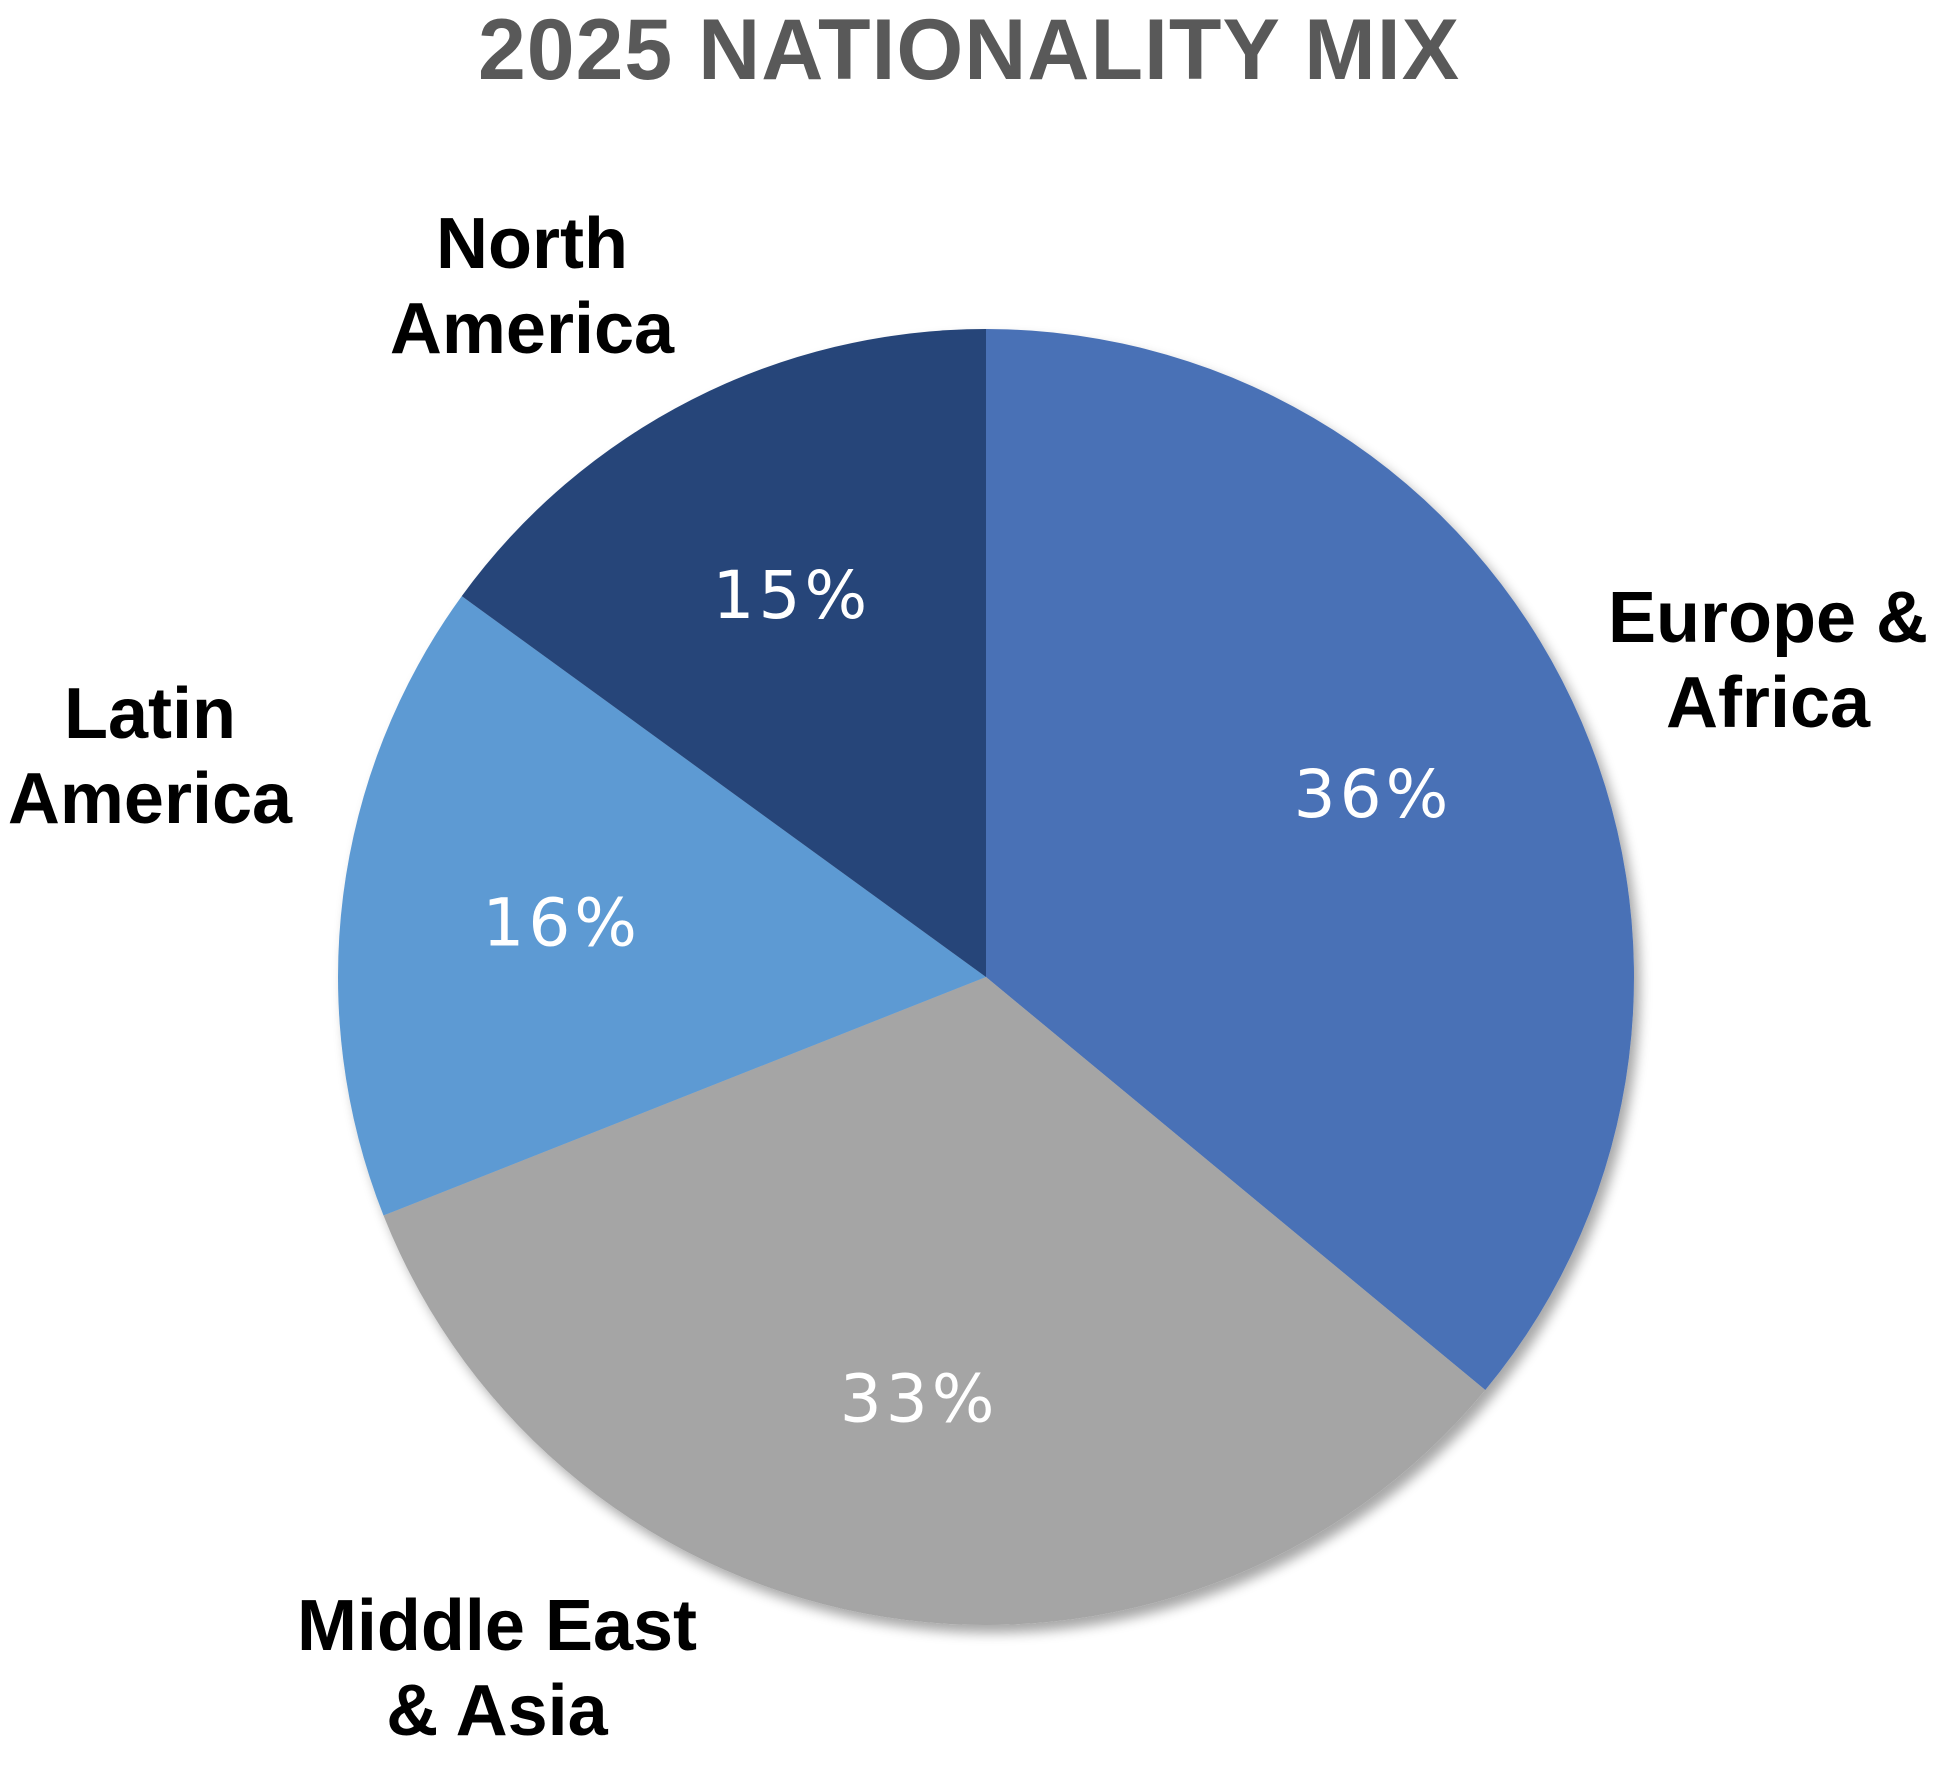 This screenshot has height=1771, width=1938. What do you see at coordinates (532, 286) in the screenshot?
I see `category-label: North America` at bounding box center [532, 286].